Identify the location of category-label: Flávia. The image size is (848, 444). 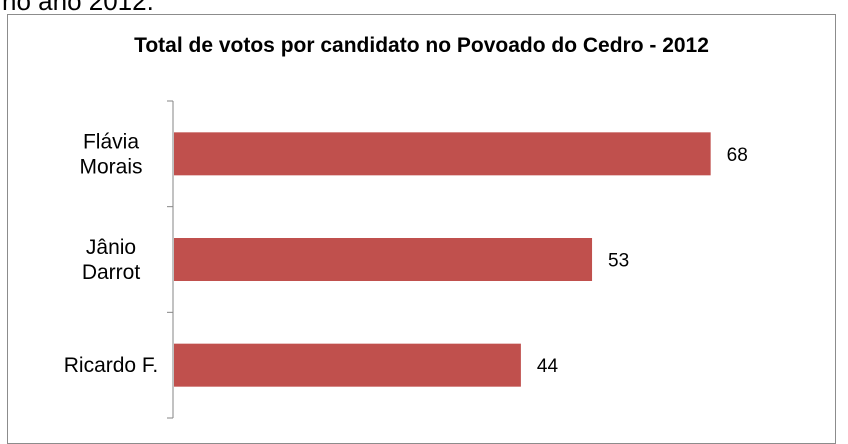
(111, 141).